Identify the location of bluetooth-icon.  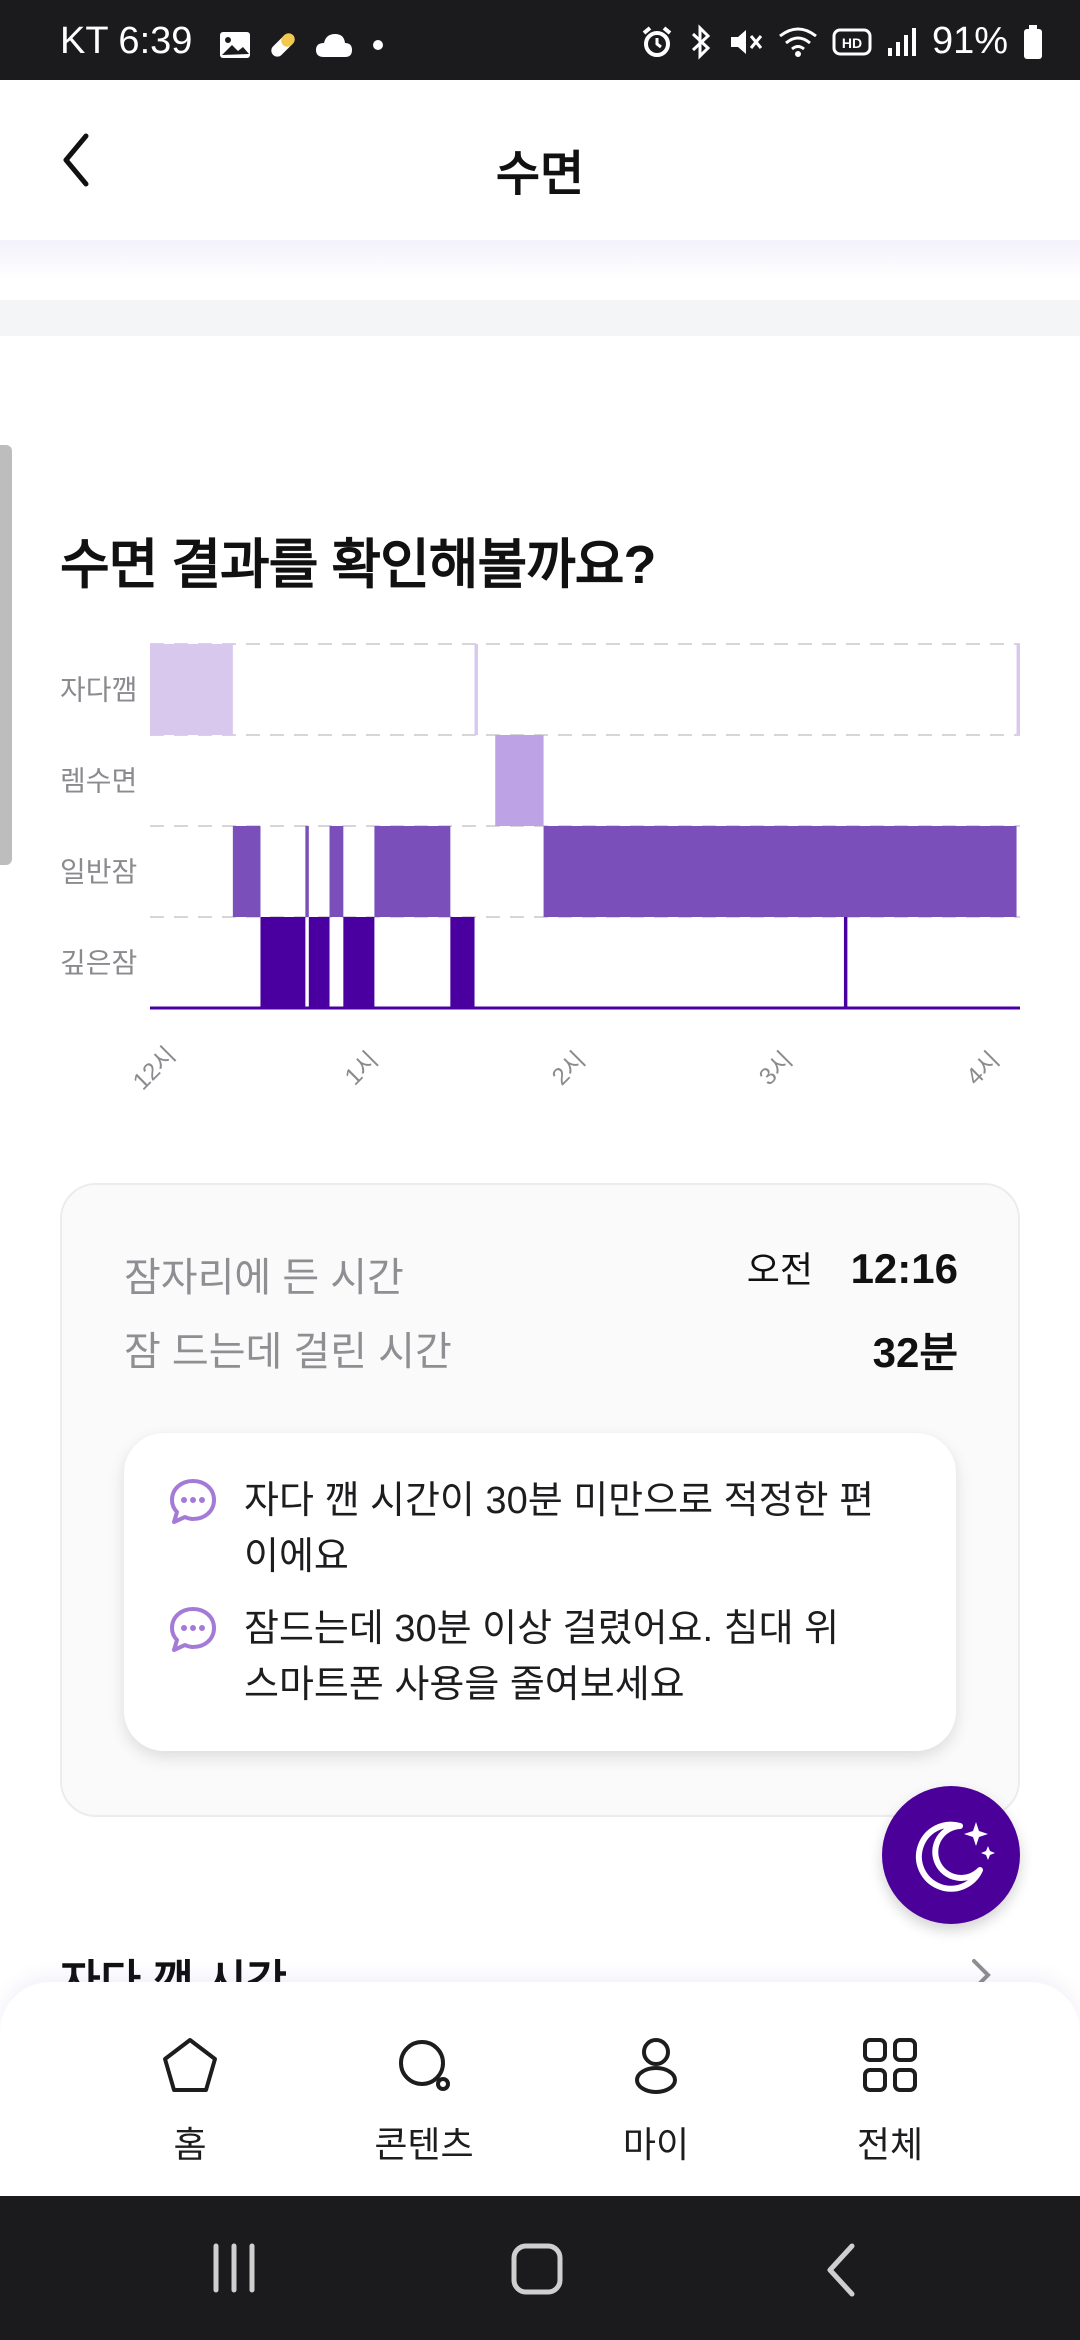
(701, 41).